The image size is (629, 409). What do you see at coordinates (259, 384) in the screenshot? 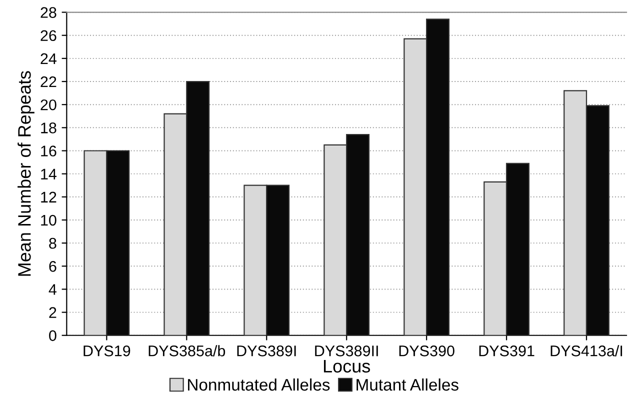
I see `legend-label: Nonmutated Alleles` at bounding box center [259, 384].